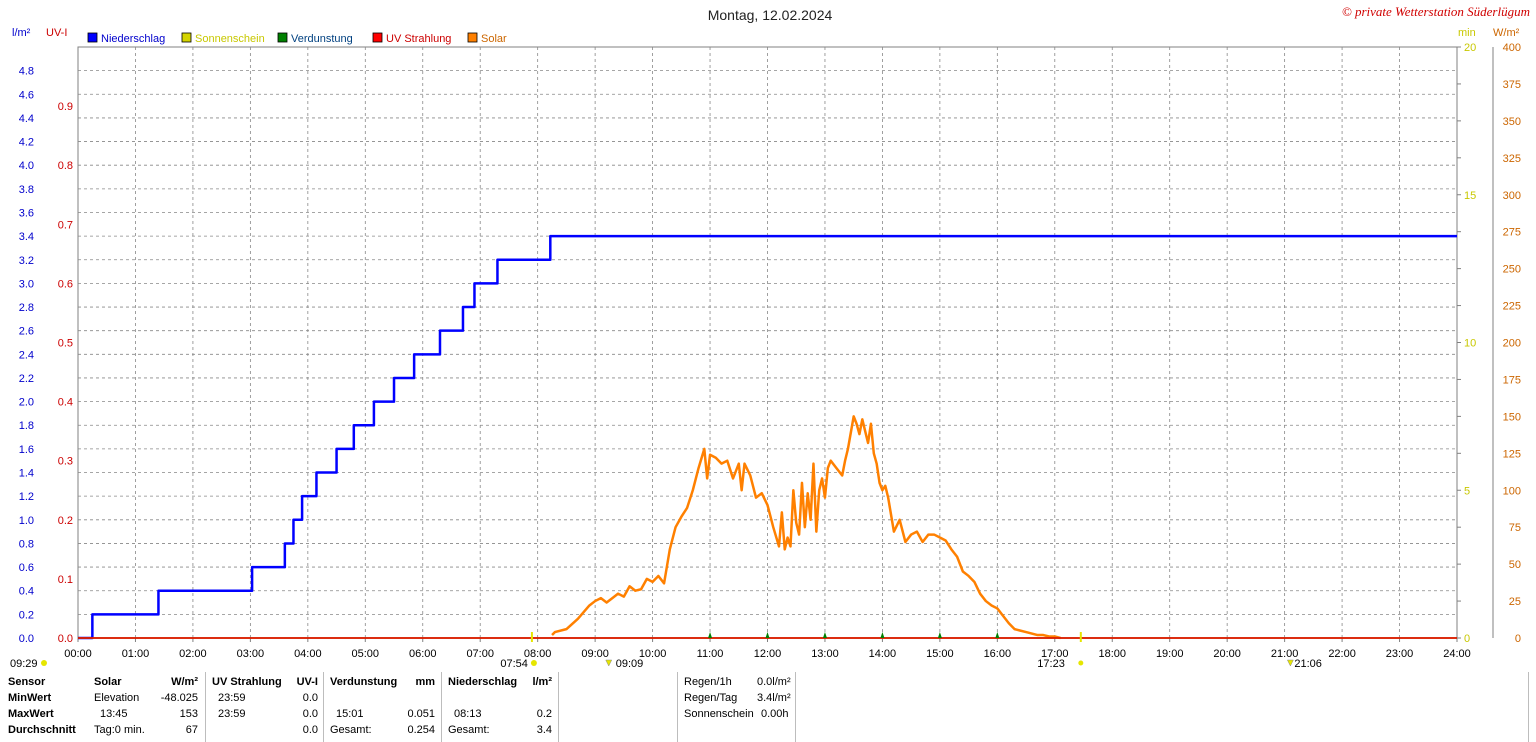  I want to click on tick-label-right2: 300, so click(1512, 196).